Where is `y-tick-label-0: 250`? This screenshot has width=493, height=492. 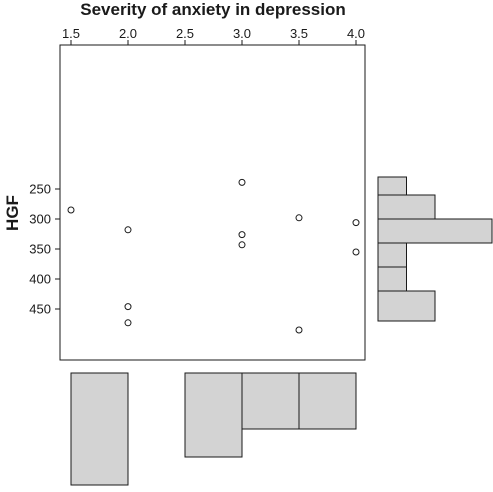
y-tick-label-0: 250 is located at coordinates (40, 189).